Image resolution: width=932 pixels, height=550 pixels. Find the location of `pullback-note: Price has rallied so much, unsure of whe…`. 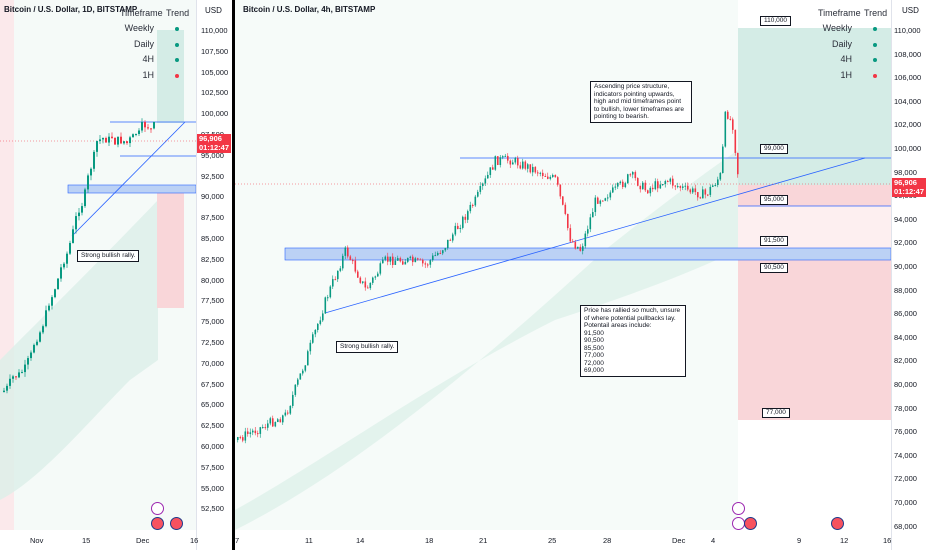

pullback-note: Price has rallied so much, unsure of whe… is located at coordinates (633, 341).